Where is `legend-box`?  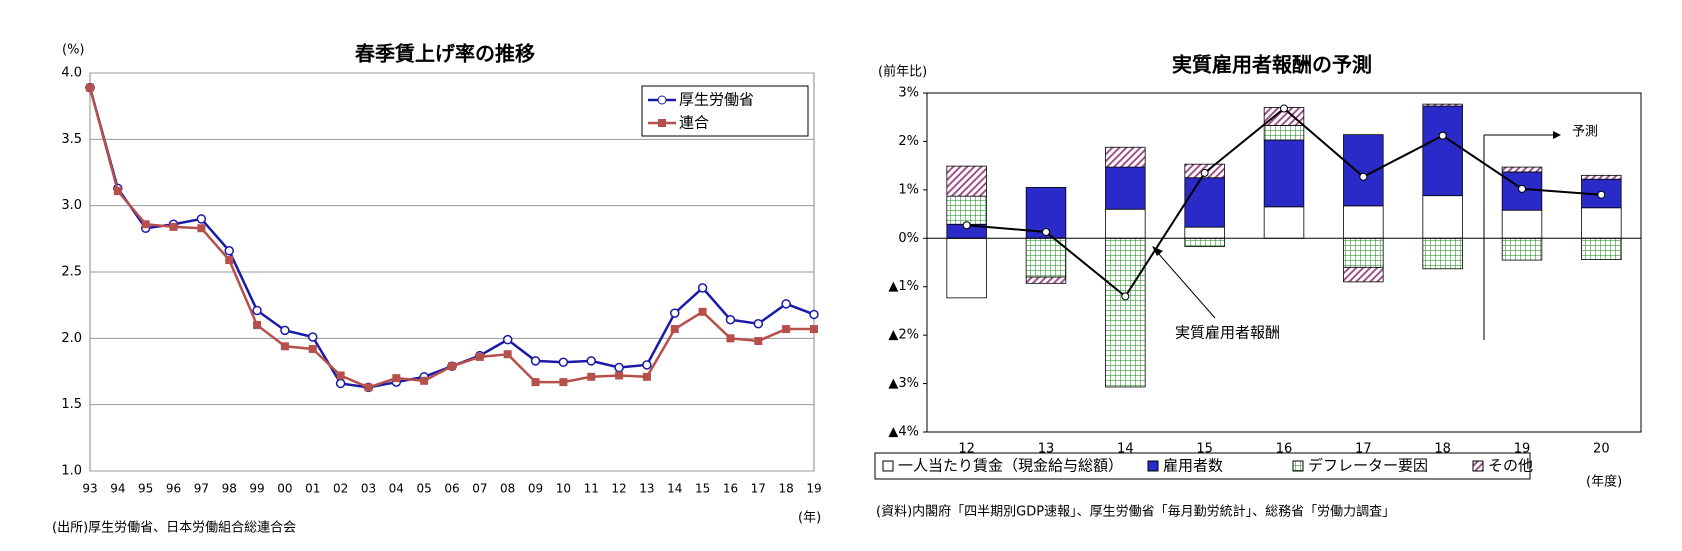
legend-box is located at coordinates (1202, 466).